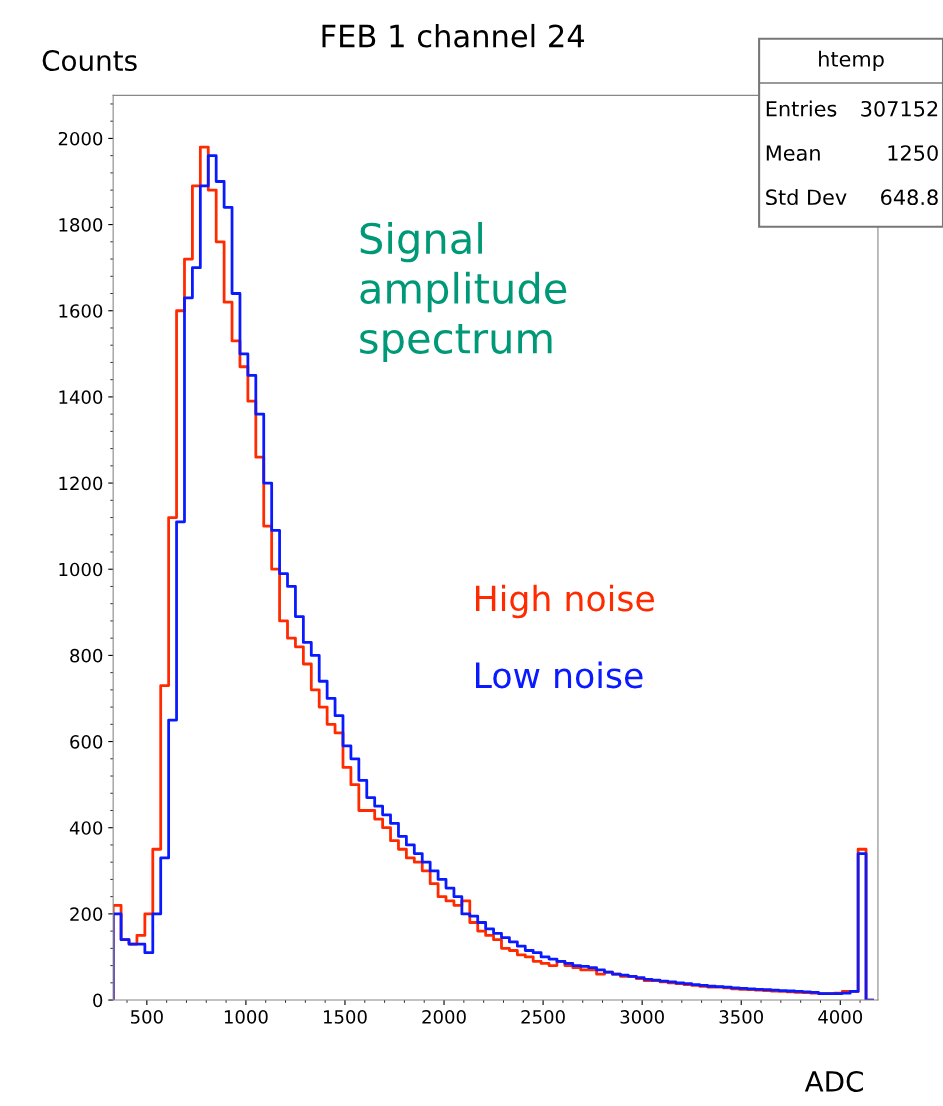  Describe the element at coordinates (81, 397) in the screenshot. I see `y-tick-label: 1400` at that location.